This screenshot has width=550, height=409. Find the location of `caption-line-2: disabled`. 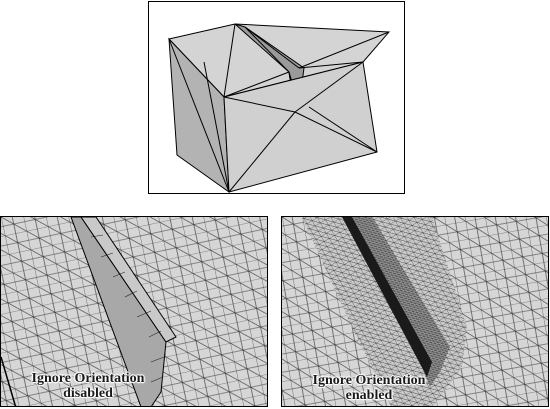

caption-line-2: disabled is located at coordinates (88, 393).